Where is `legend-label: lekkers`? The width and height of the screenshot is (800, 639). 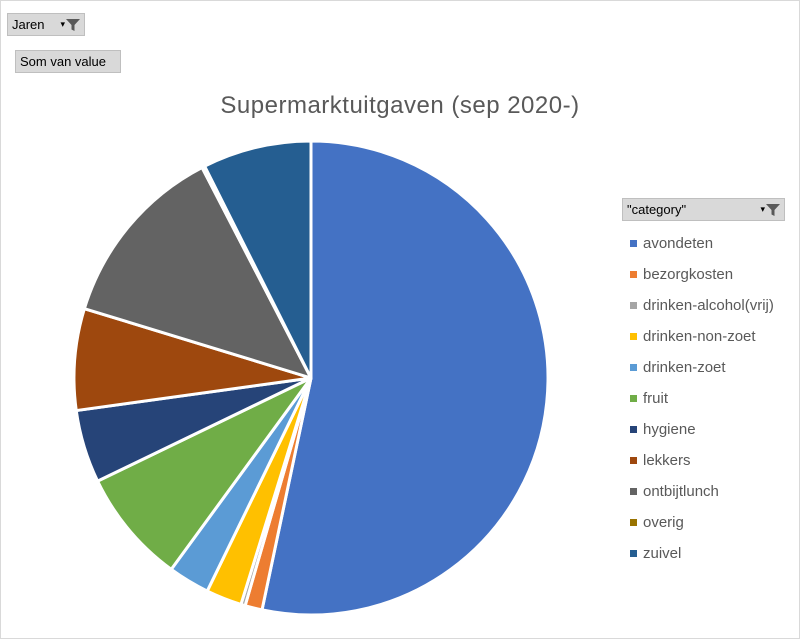
legend-label: lekkers is located at coordinates (667, 460).